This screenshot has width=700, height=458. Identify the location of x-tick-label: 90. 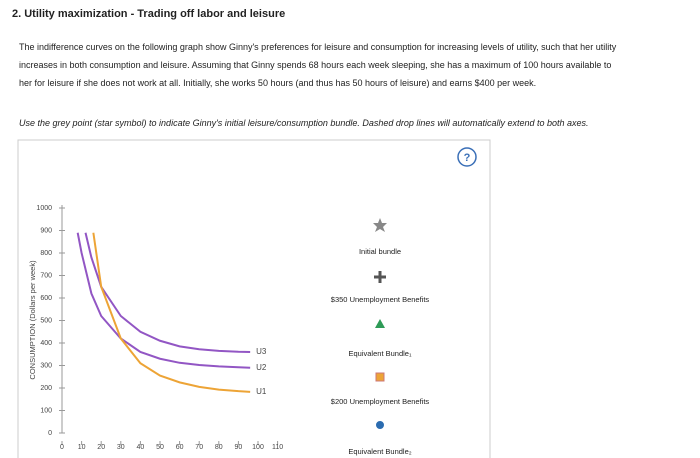
(239, 447).